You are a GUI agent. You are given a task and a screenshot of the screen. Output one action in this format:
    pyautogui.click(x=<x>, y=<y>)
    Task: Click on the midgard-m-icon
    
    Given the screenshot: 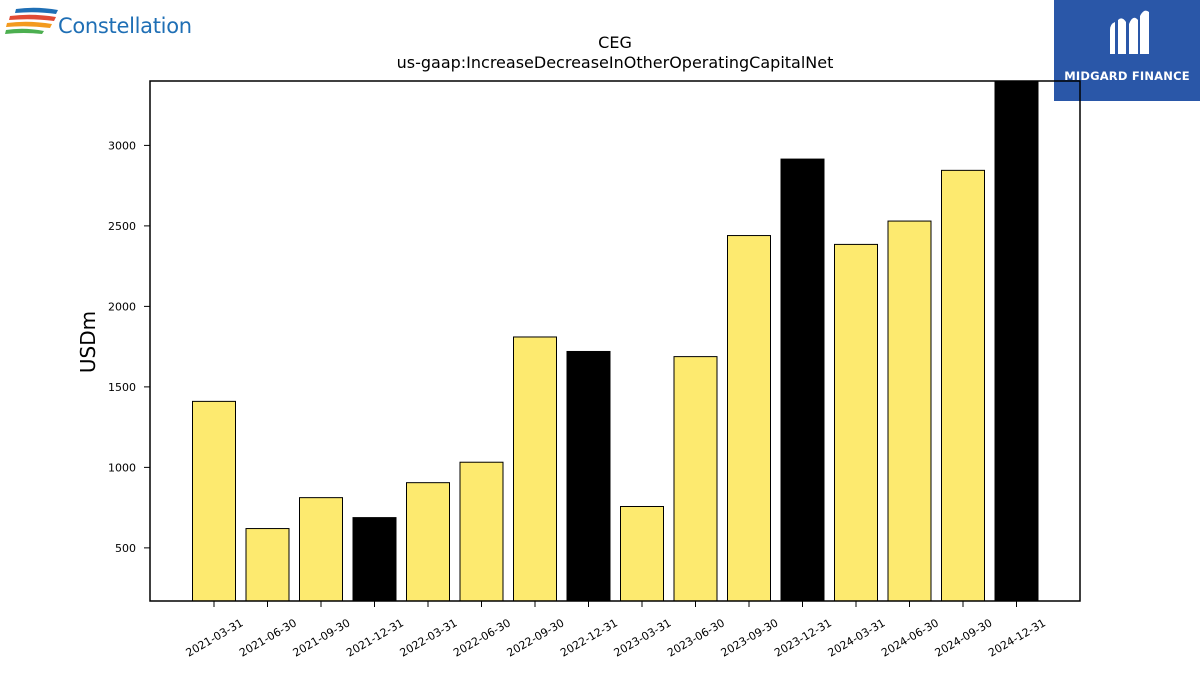 What is the action you would take?
    pyautogui.click(x=1129, y=32)
    